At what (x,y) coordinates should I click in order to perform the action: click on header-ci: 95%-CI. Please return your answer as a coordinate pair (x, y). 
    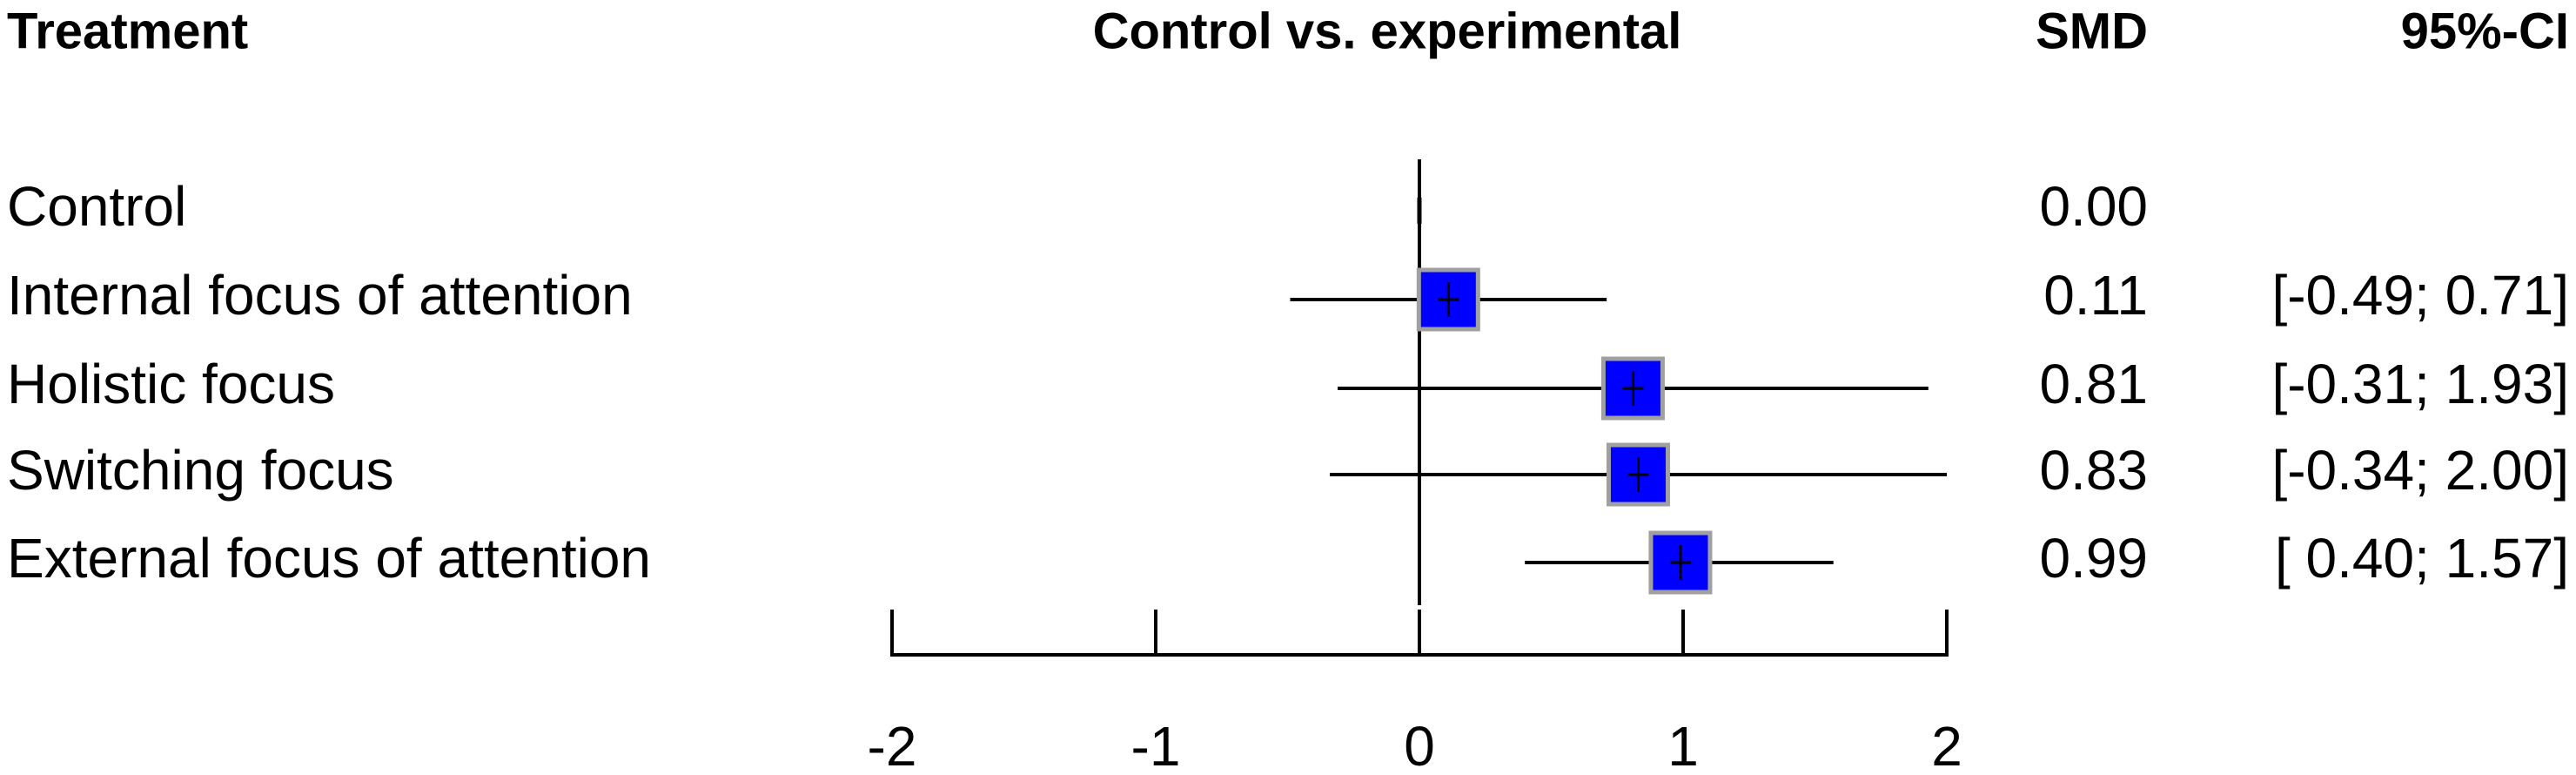
    Looking at the image, I should click on (2485, 31).